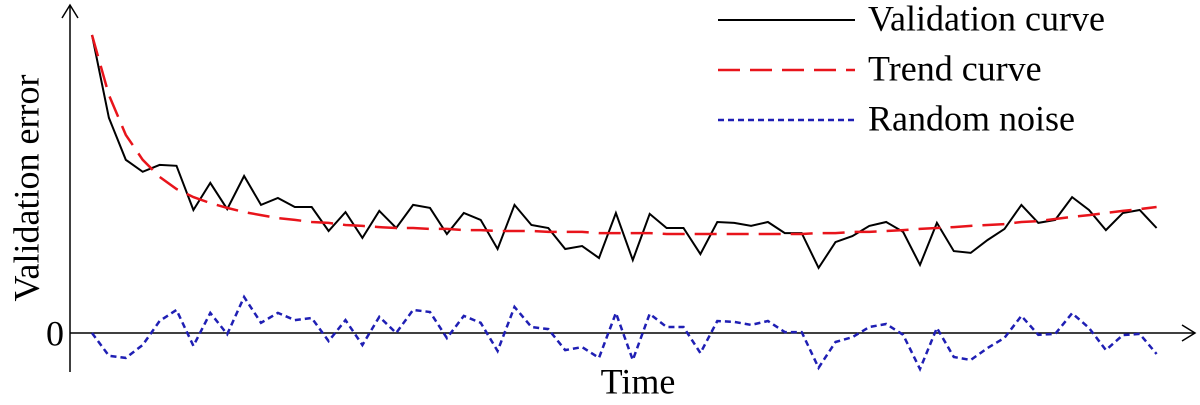 The image size is (1200, 405). I want to click on legend-label: Random noise, so click(971, 118).